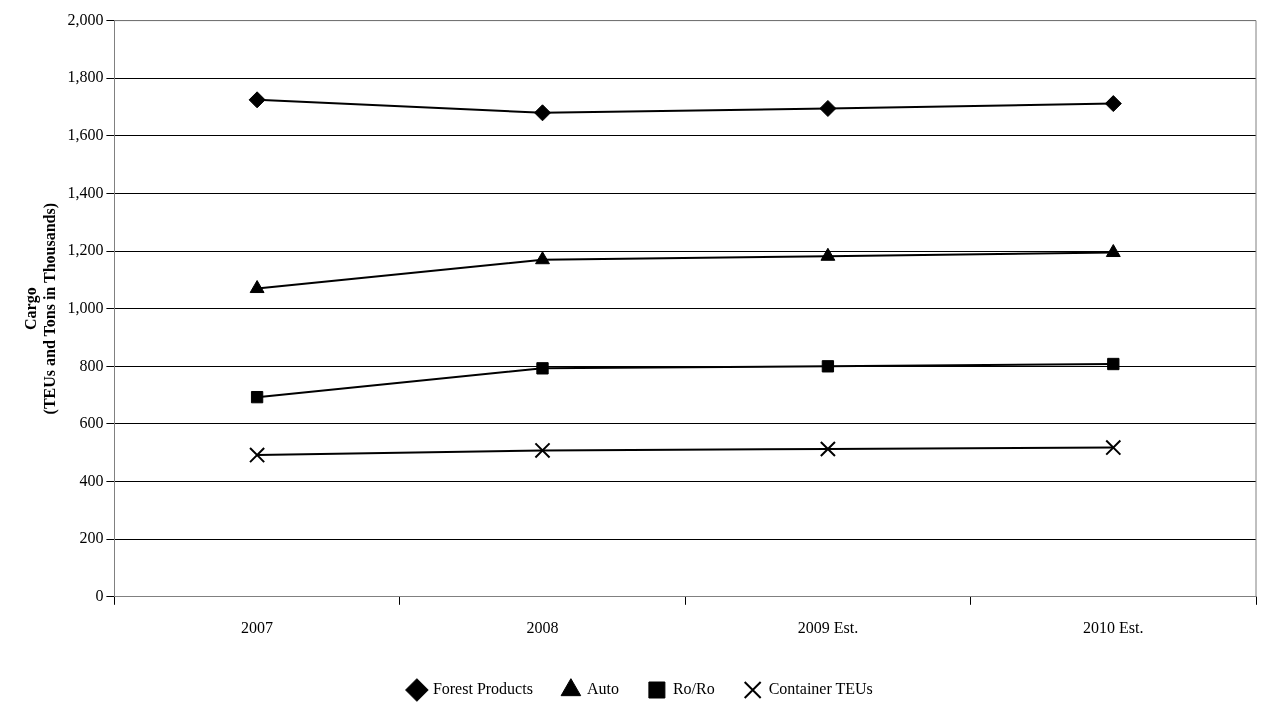 This screenshot has width=1277, height=719. What do you see at coordinates (91, 538) in the screenshot?
I see `y-tick-label: 200` at bounding box center [91, 538].